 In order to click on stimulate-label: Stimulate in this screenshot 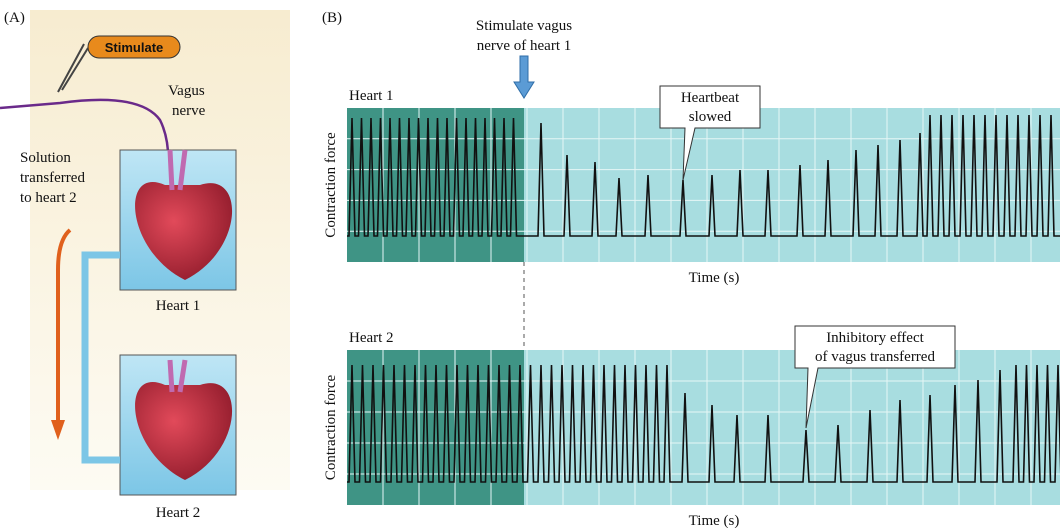, I will do `click(134, 47)`.